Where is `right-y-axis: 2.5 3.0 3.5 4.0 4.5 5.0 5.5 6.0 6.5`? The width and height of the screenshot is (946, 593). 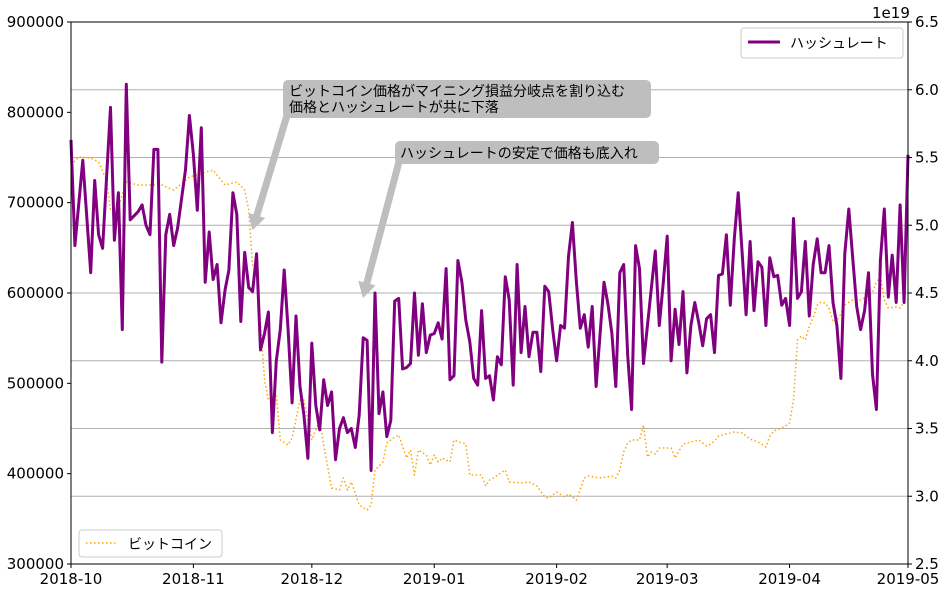 right-y-axis: 2.5 3.0 3.5 4.0 4.5 5.0 5.5 6.0 6.5 is located at coordinates (923, 293).